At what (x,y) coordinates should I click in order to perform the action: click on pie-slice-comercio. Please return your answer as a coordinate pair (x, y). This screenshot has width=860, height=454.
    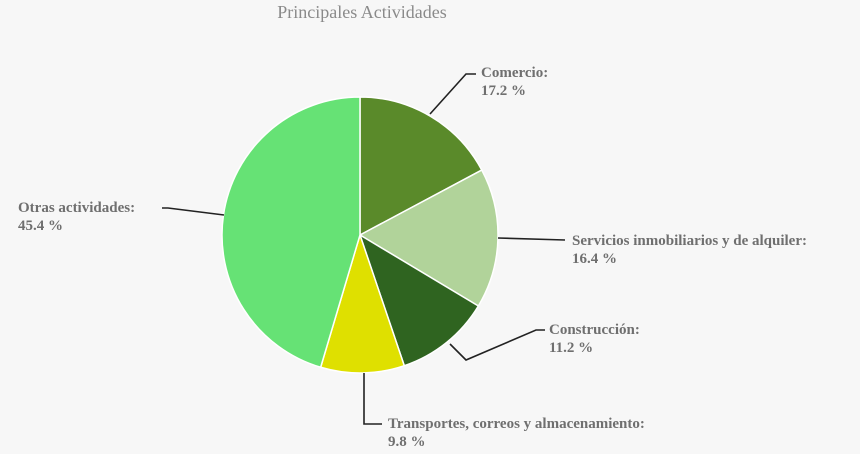
    Looking at the image, I should click on (421, 166).